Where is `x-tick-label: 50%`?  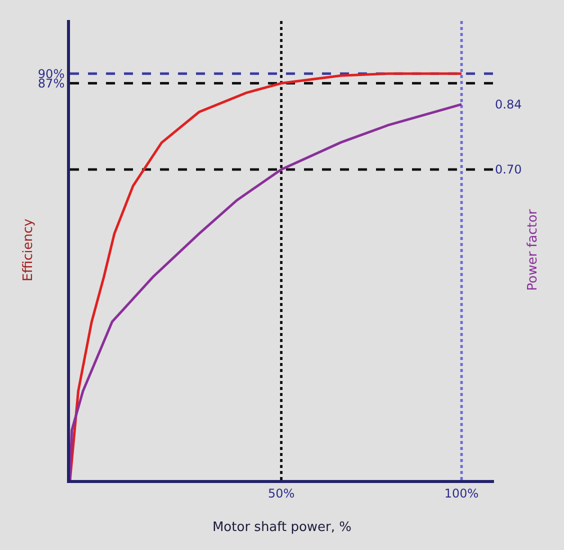
x-tick-label: 50% is located at coordinates (281, 493).